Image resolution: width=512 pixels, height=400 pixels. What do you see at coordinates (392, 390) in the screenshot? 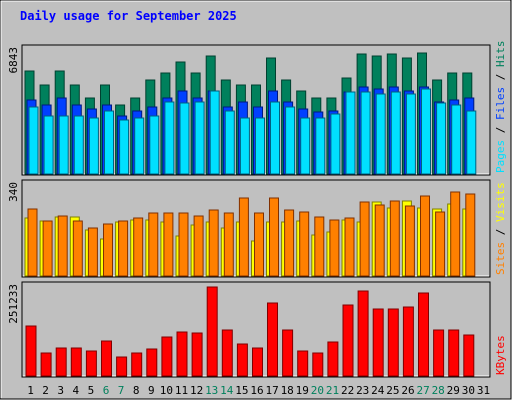
I see `x-tick-label: 25` at bounding box center [392, 390].